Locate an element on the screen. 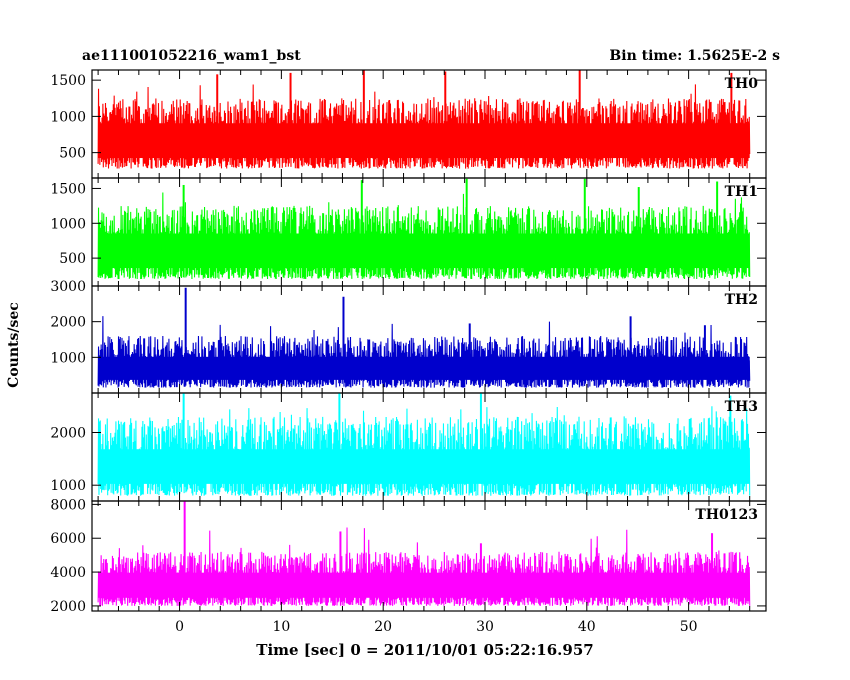 This screenshot has height=680, width=850. y-tick-label: 4000 is located at coordinates (68, 573).